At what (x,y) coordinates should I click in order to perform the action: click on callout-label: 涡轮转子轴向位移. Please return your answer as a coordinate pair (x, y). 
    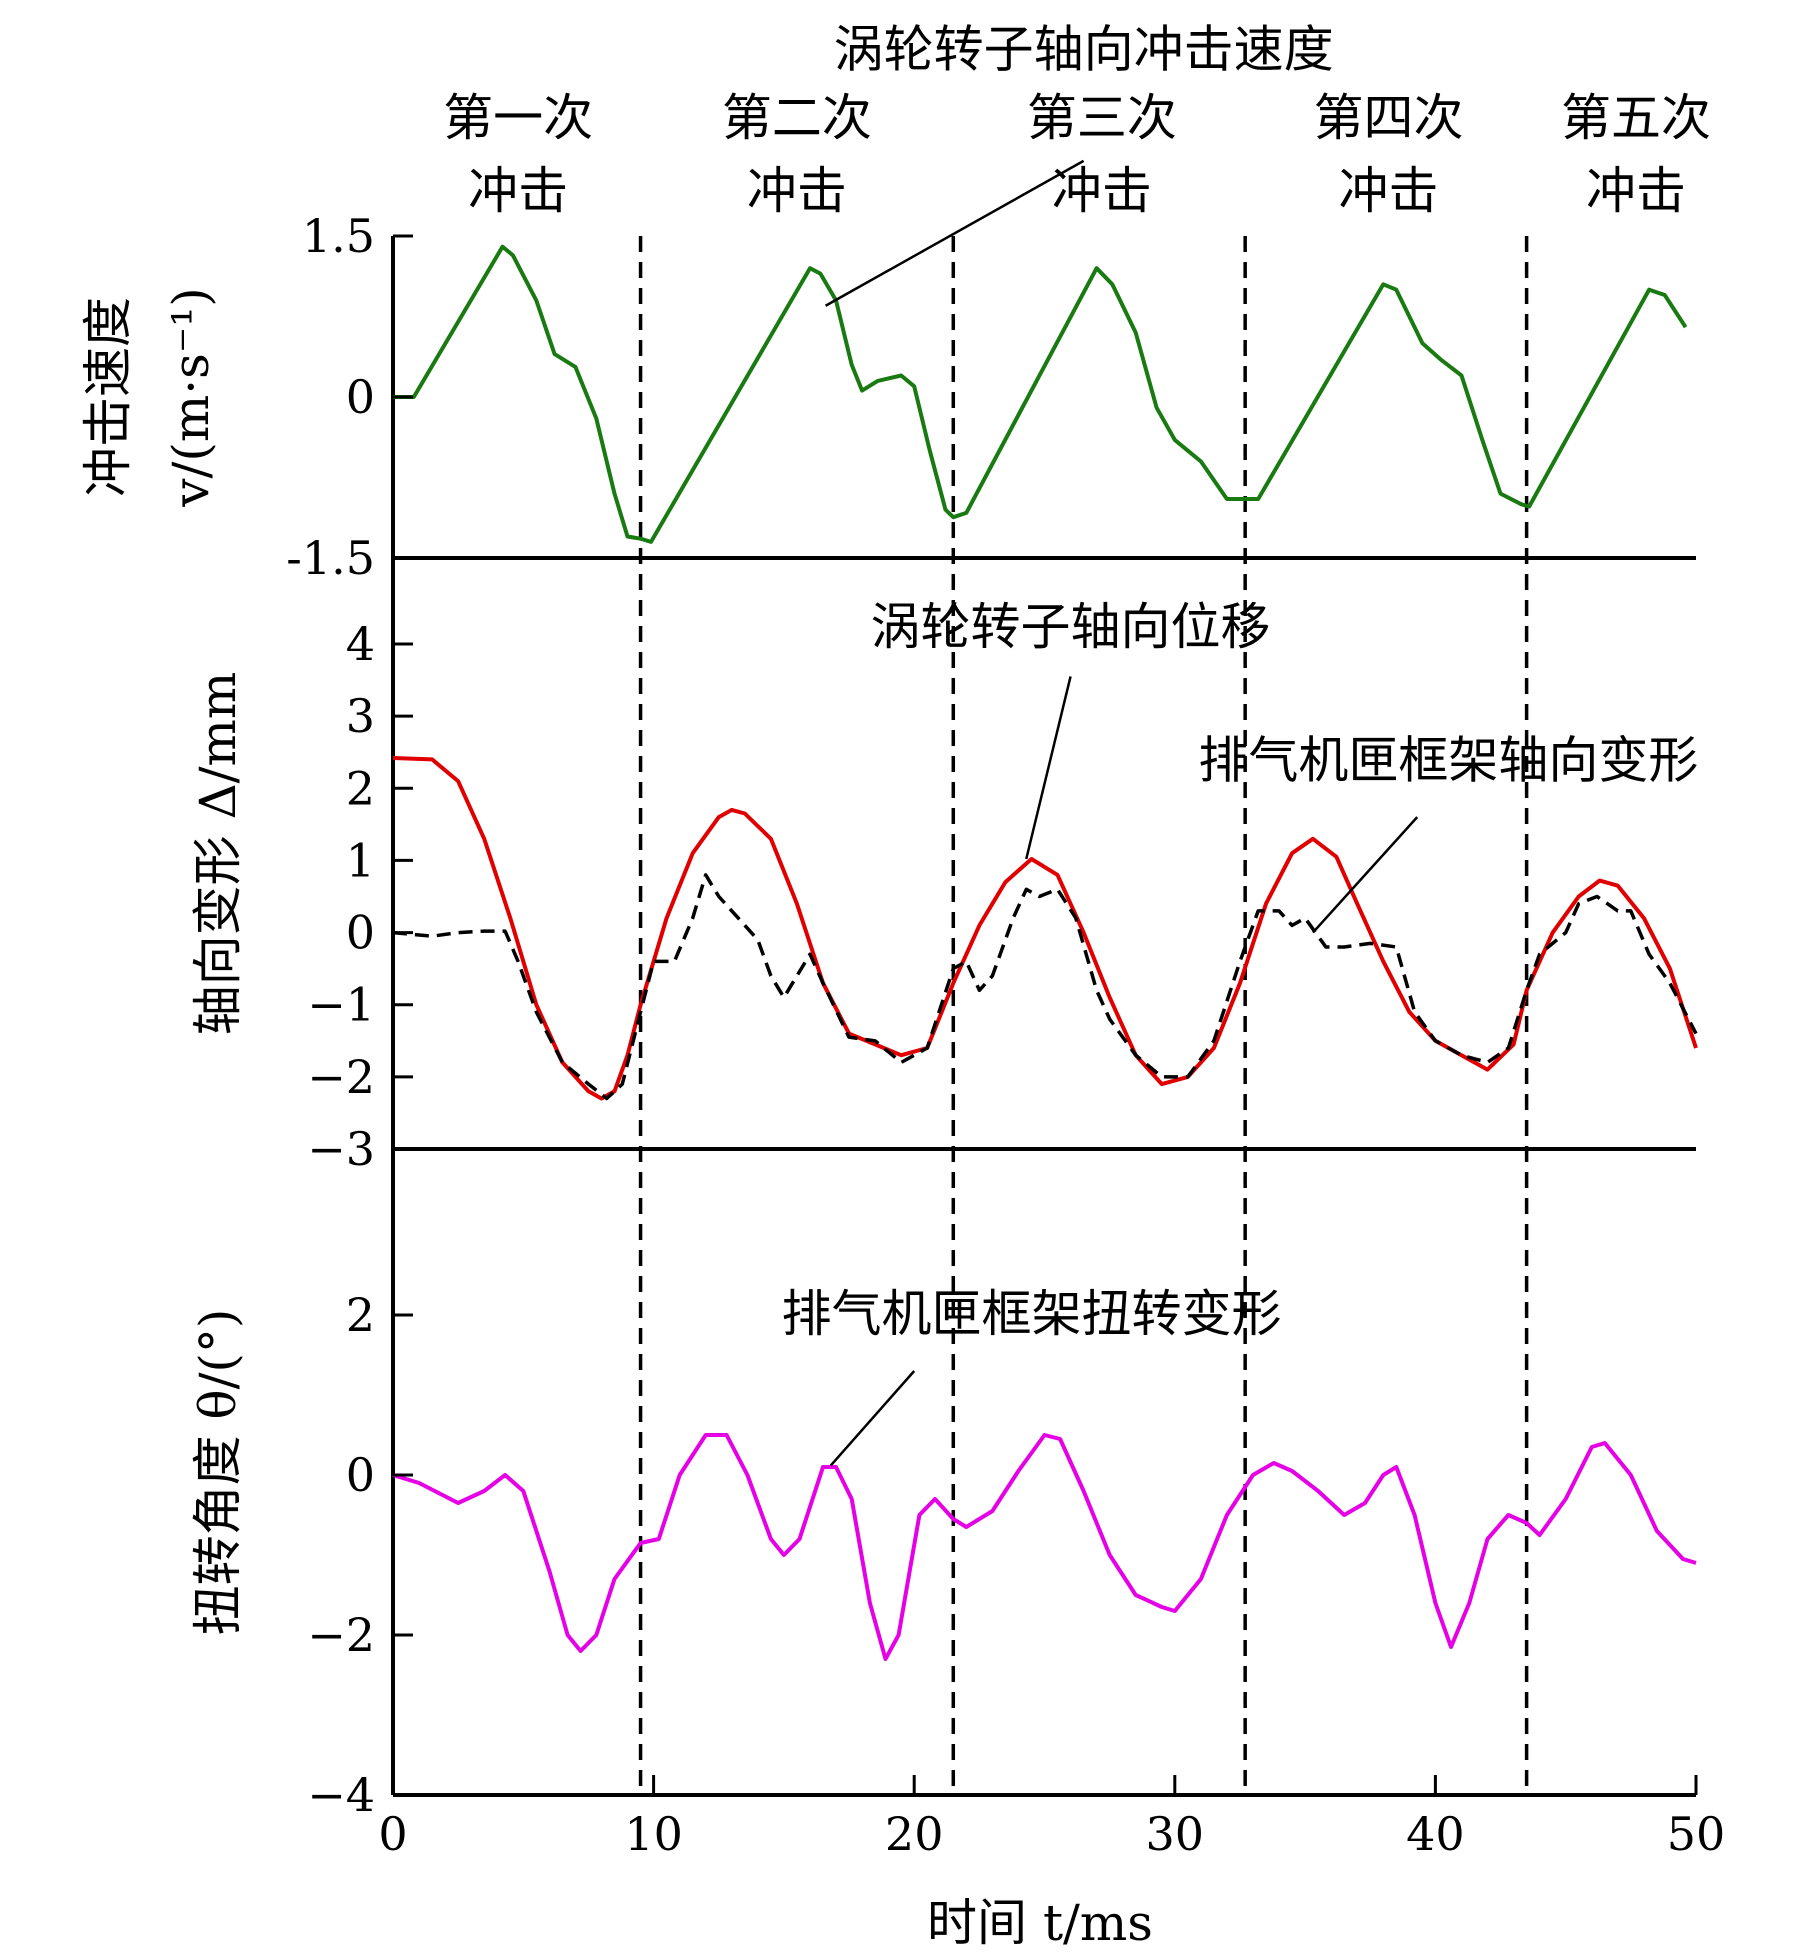
    Looking at the image, I should click on (1071, 627).